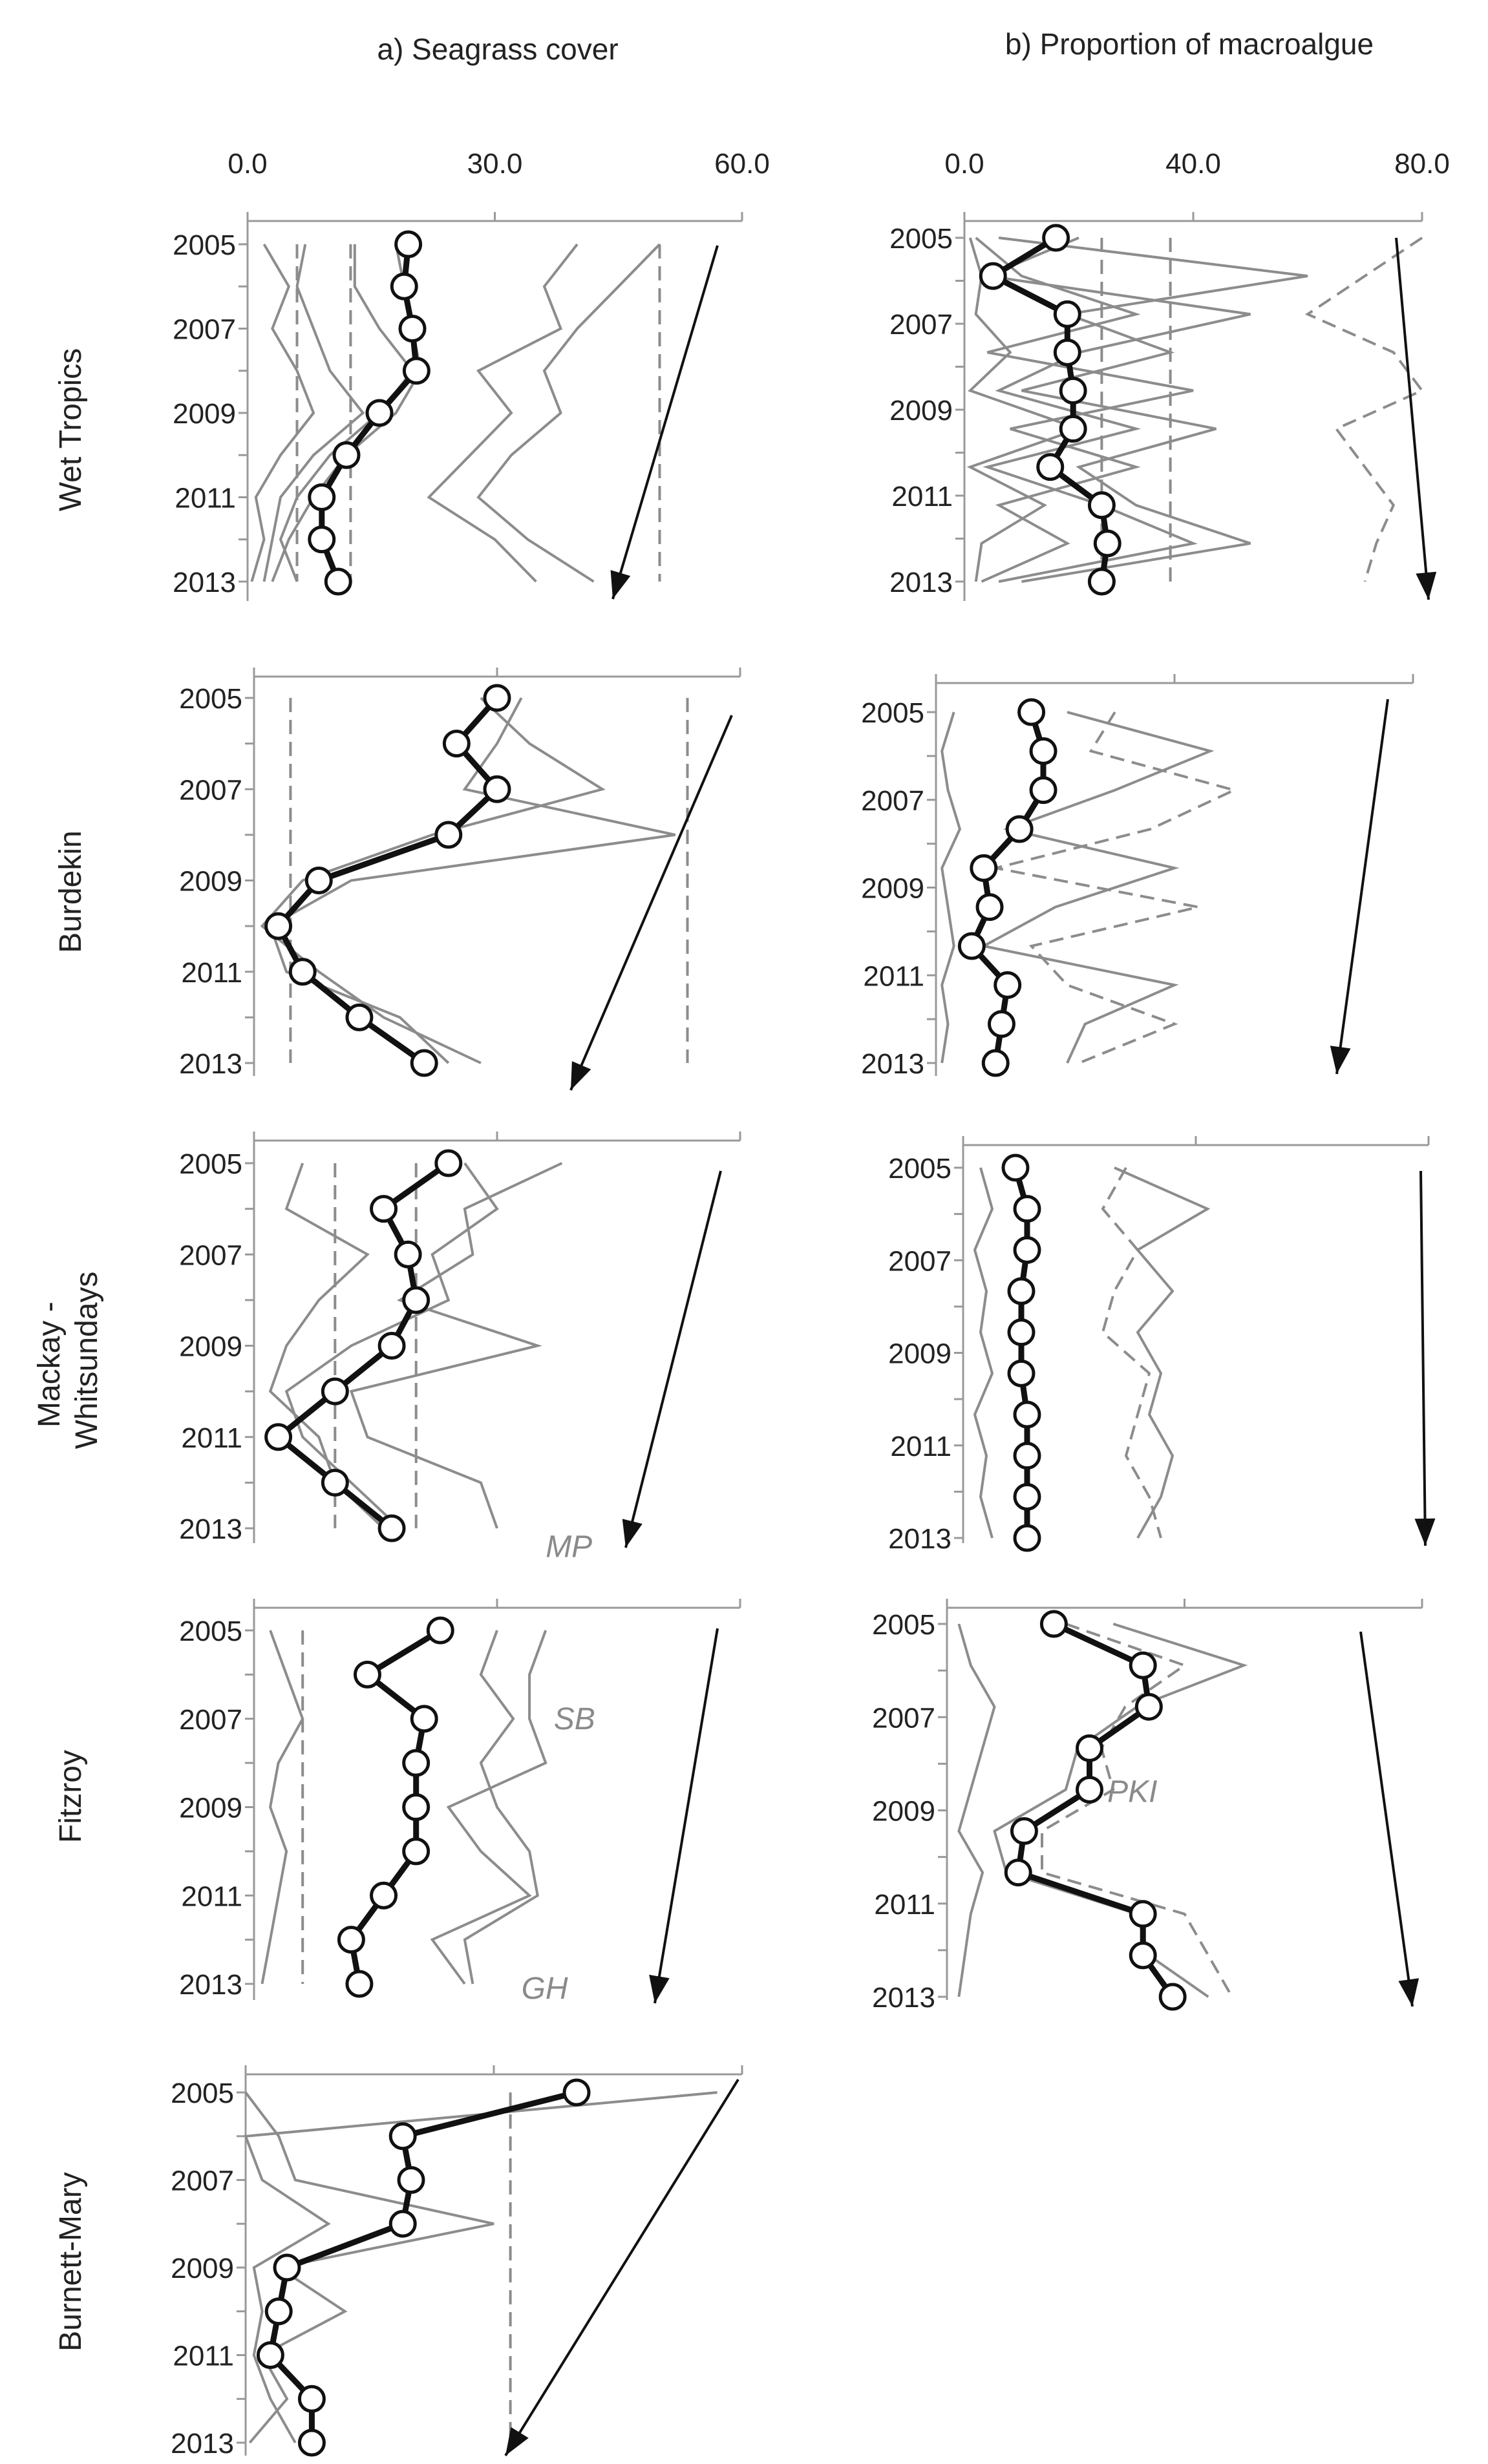  I want to click on x-tick-label: 80.0, so click(1422, 164).